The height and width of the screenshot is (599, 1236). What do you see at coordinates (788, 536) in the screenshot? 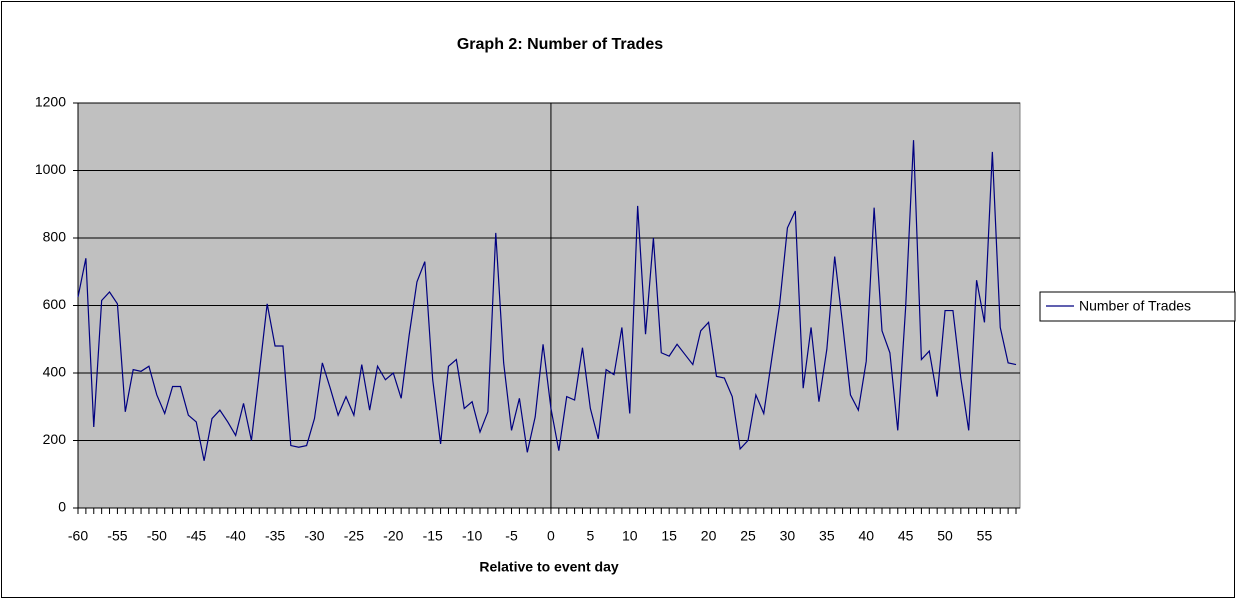
I see `x-tick-label: 30` at bounding box center [788, 536].